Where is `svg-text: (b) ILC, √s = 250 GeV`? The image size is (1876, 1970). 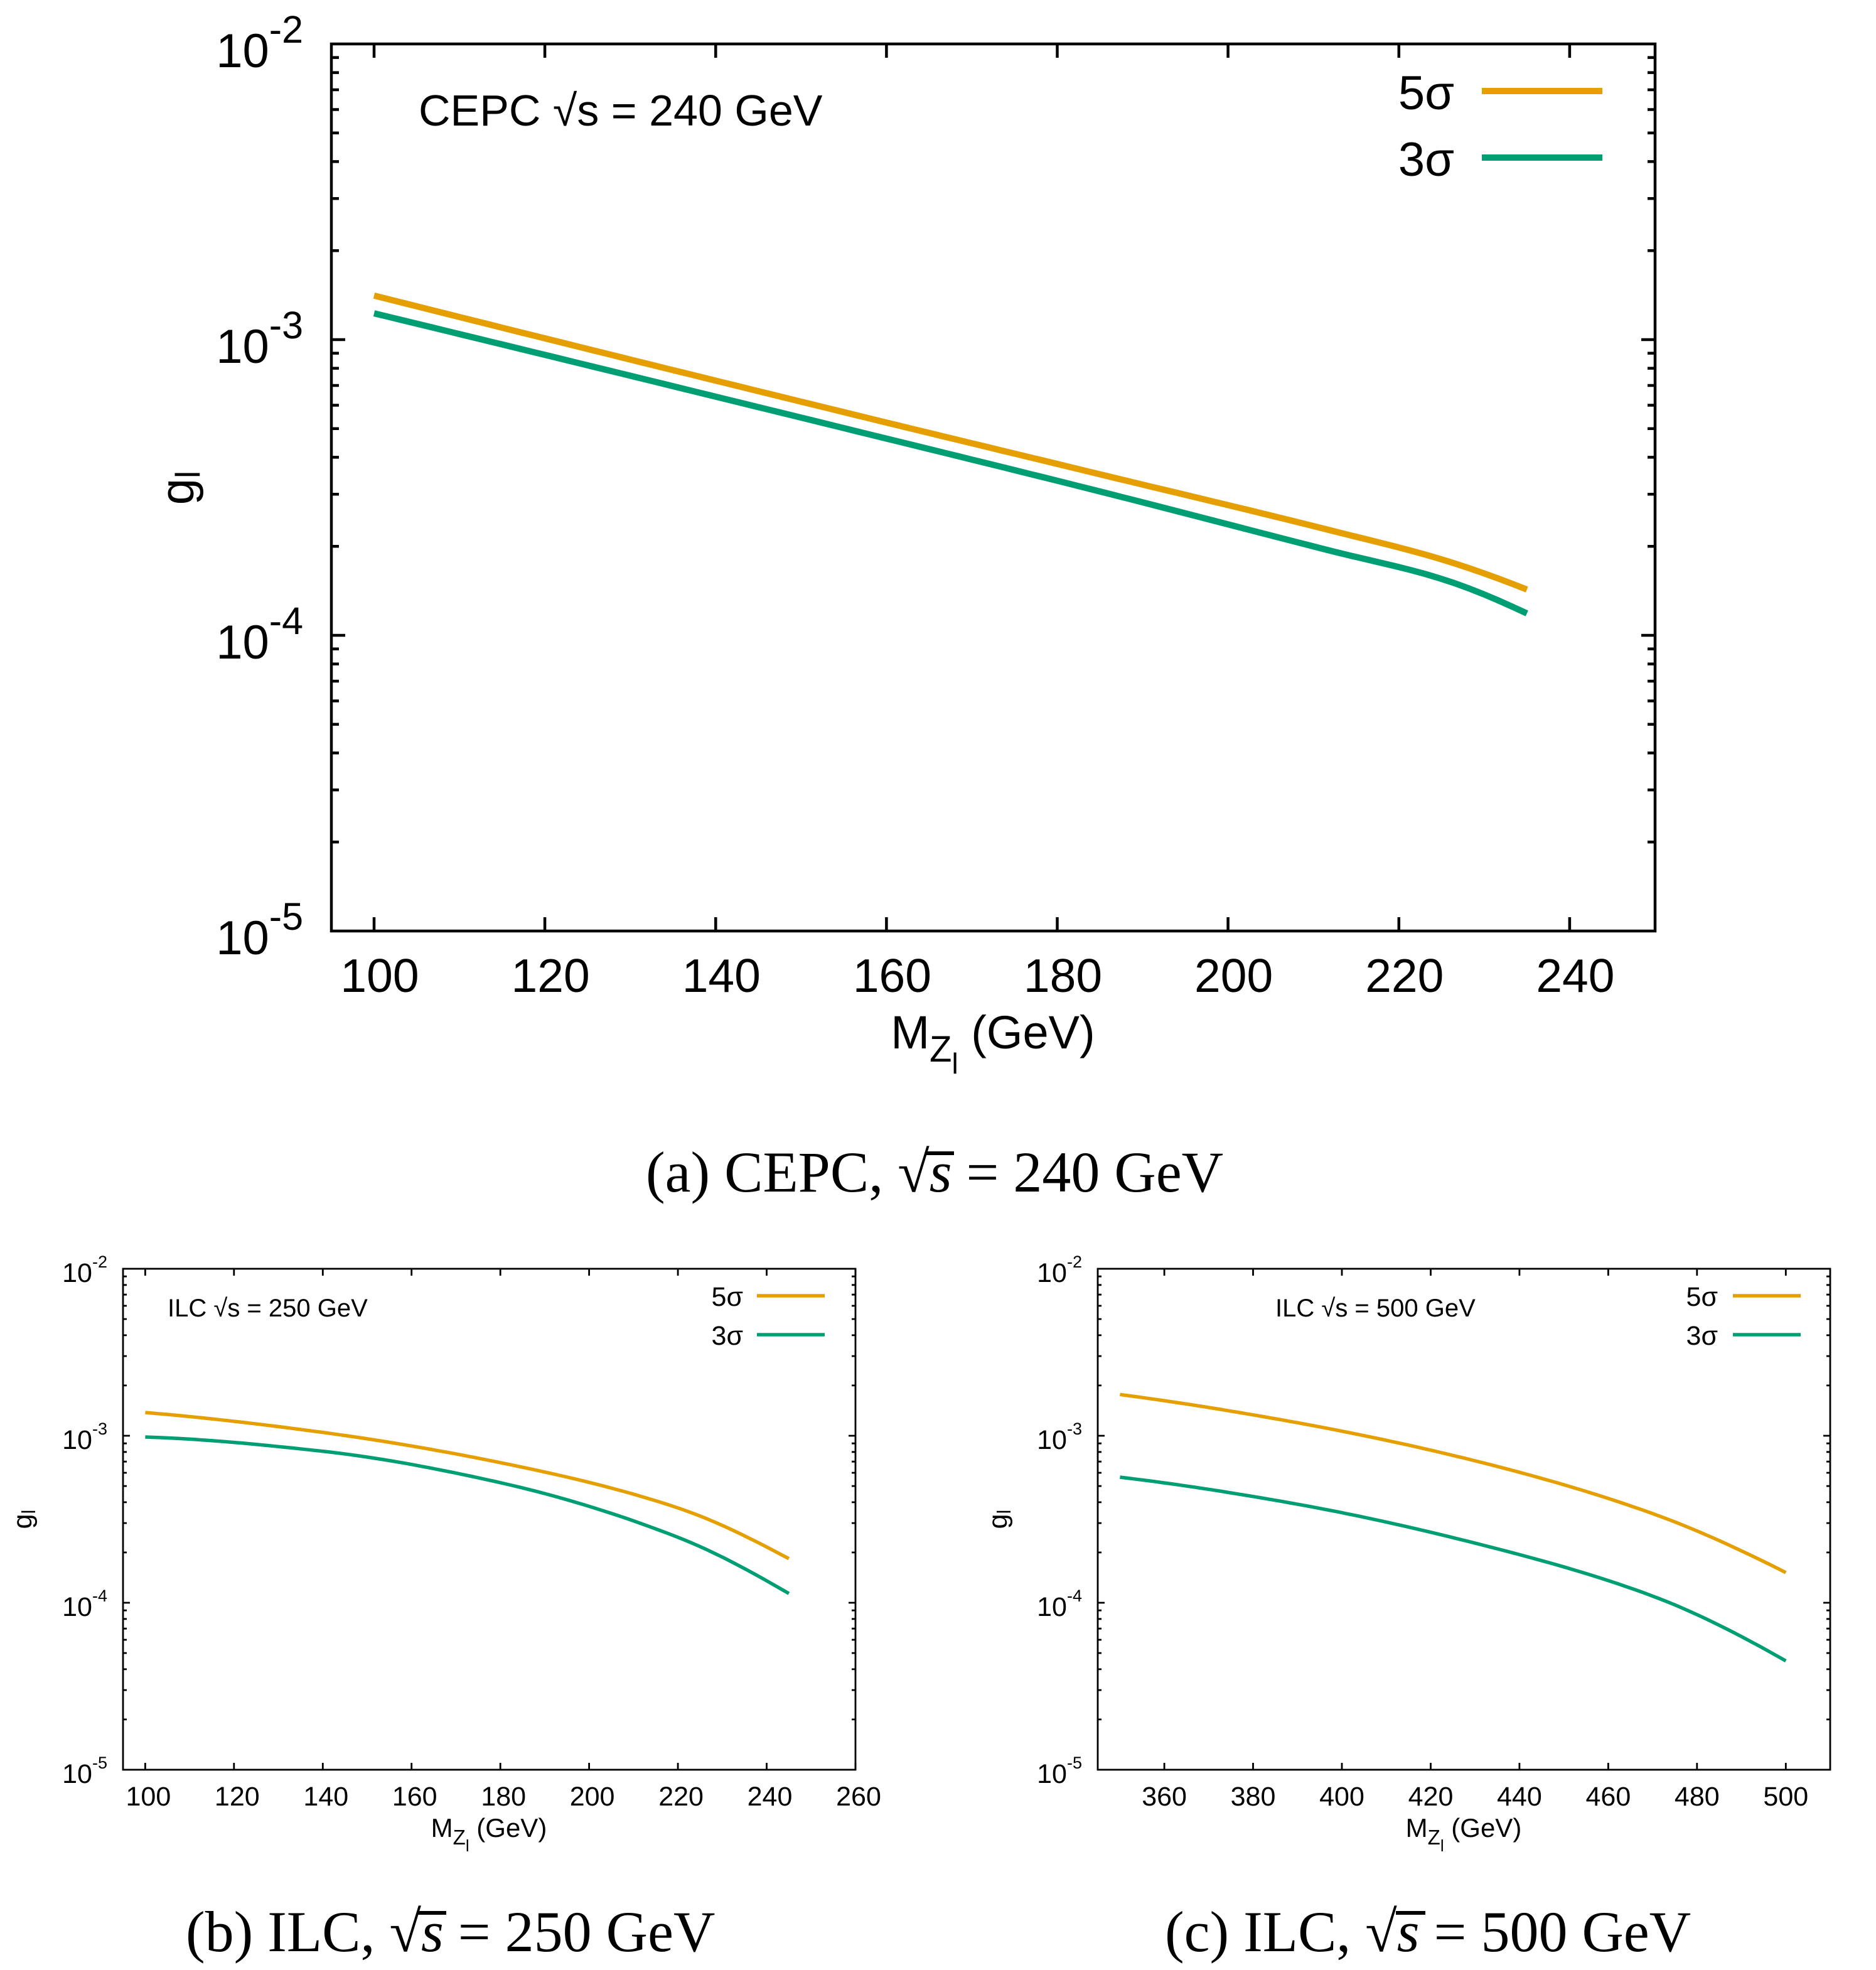
svg-text: (b) ILC, √s = 250 GeV is located at coordinates (451, 1932).